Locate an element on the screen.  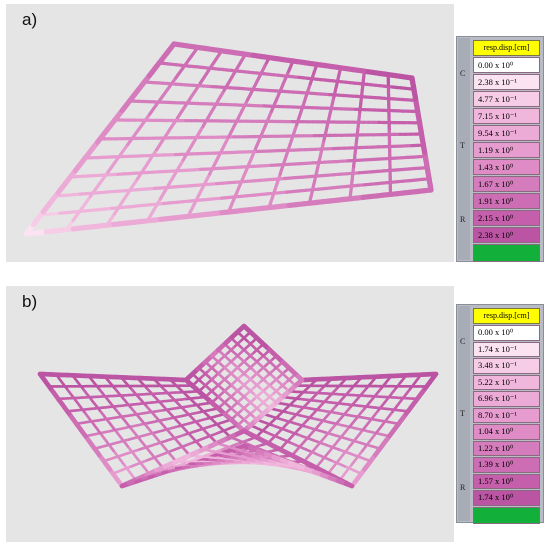
legend-header: resp.disp.[cm] is located at coordinates (506, 48).